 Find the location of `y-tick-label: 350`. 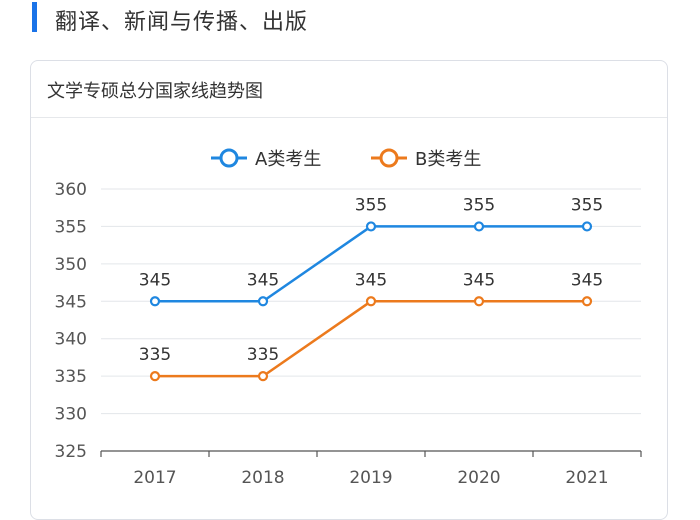

y-tick-label: 350 is located at coordinates (71, 265).